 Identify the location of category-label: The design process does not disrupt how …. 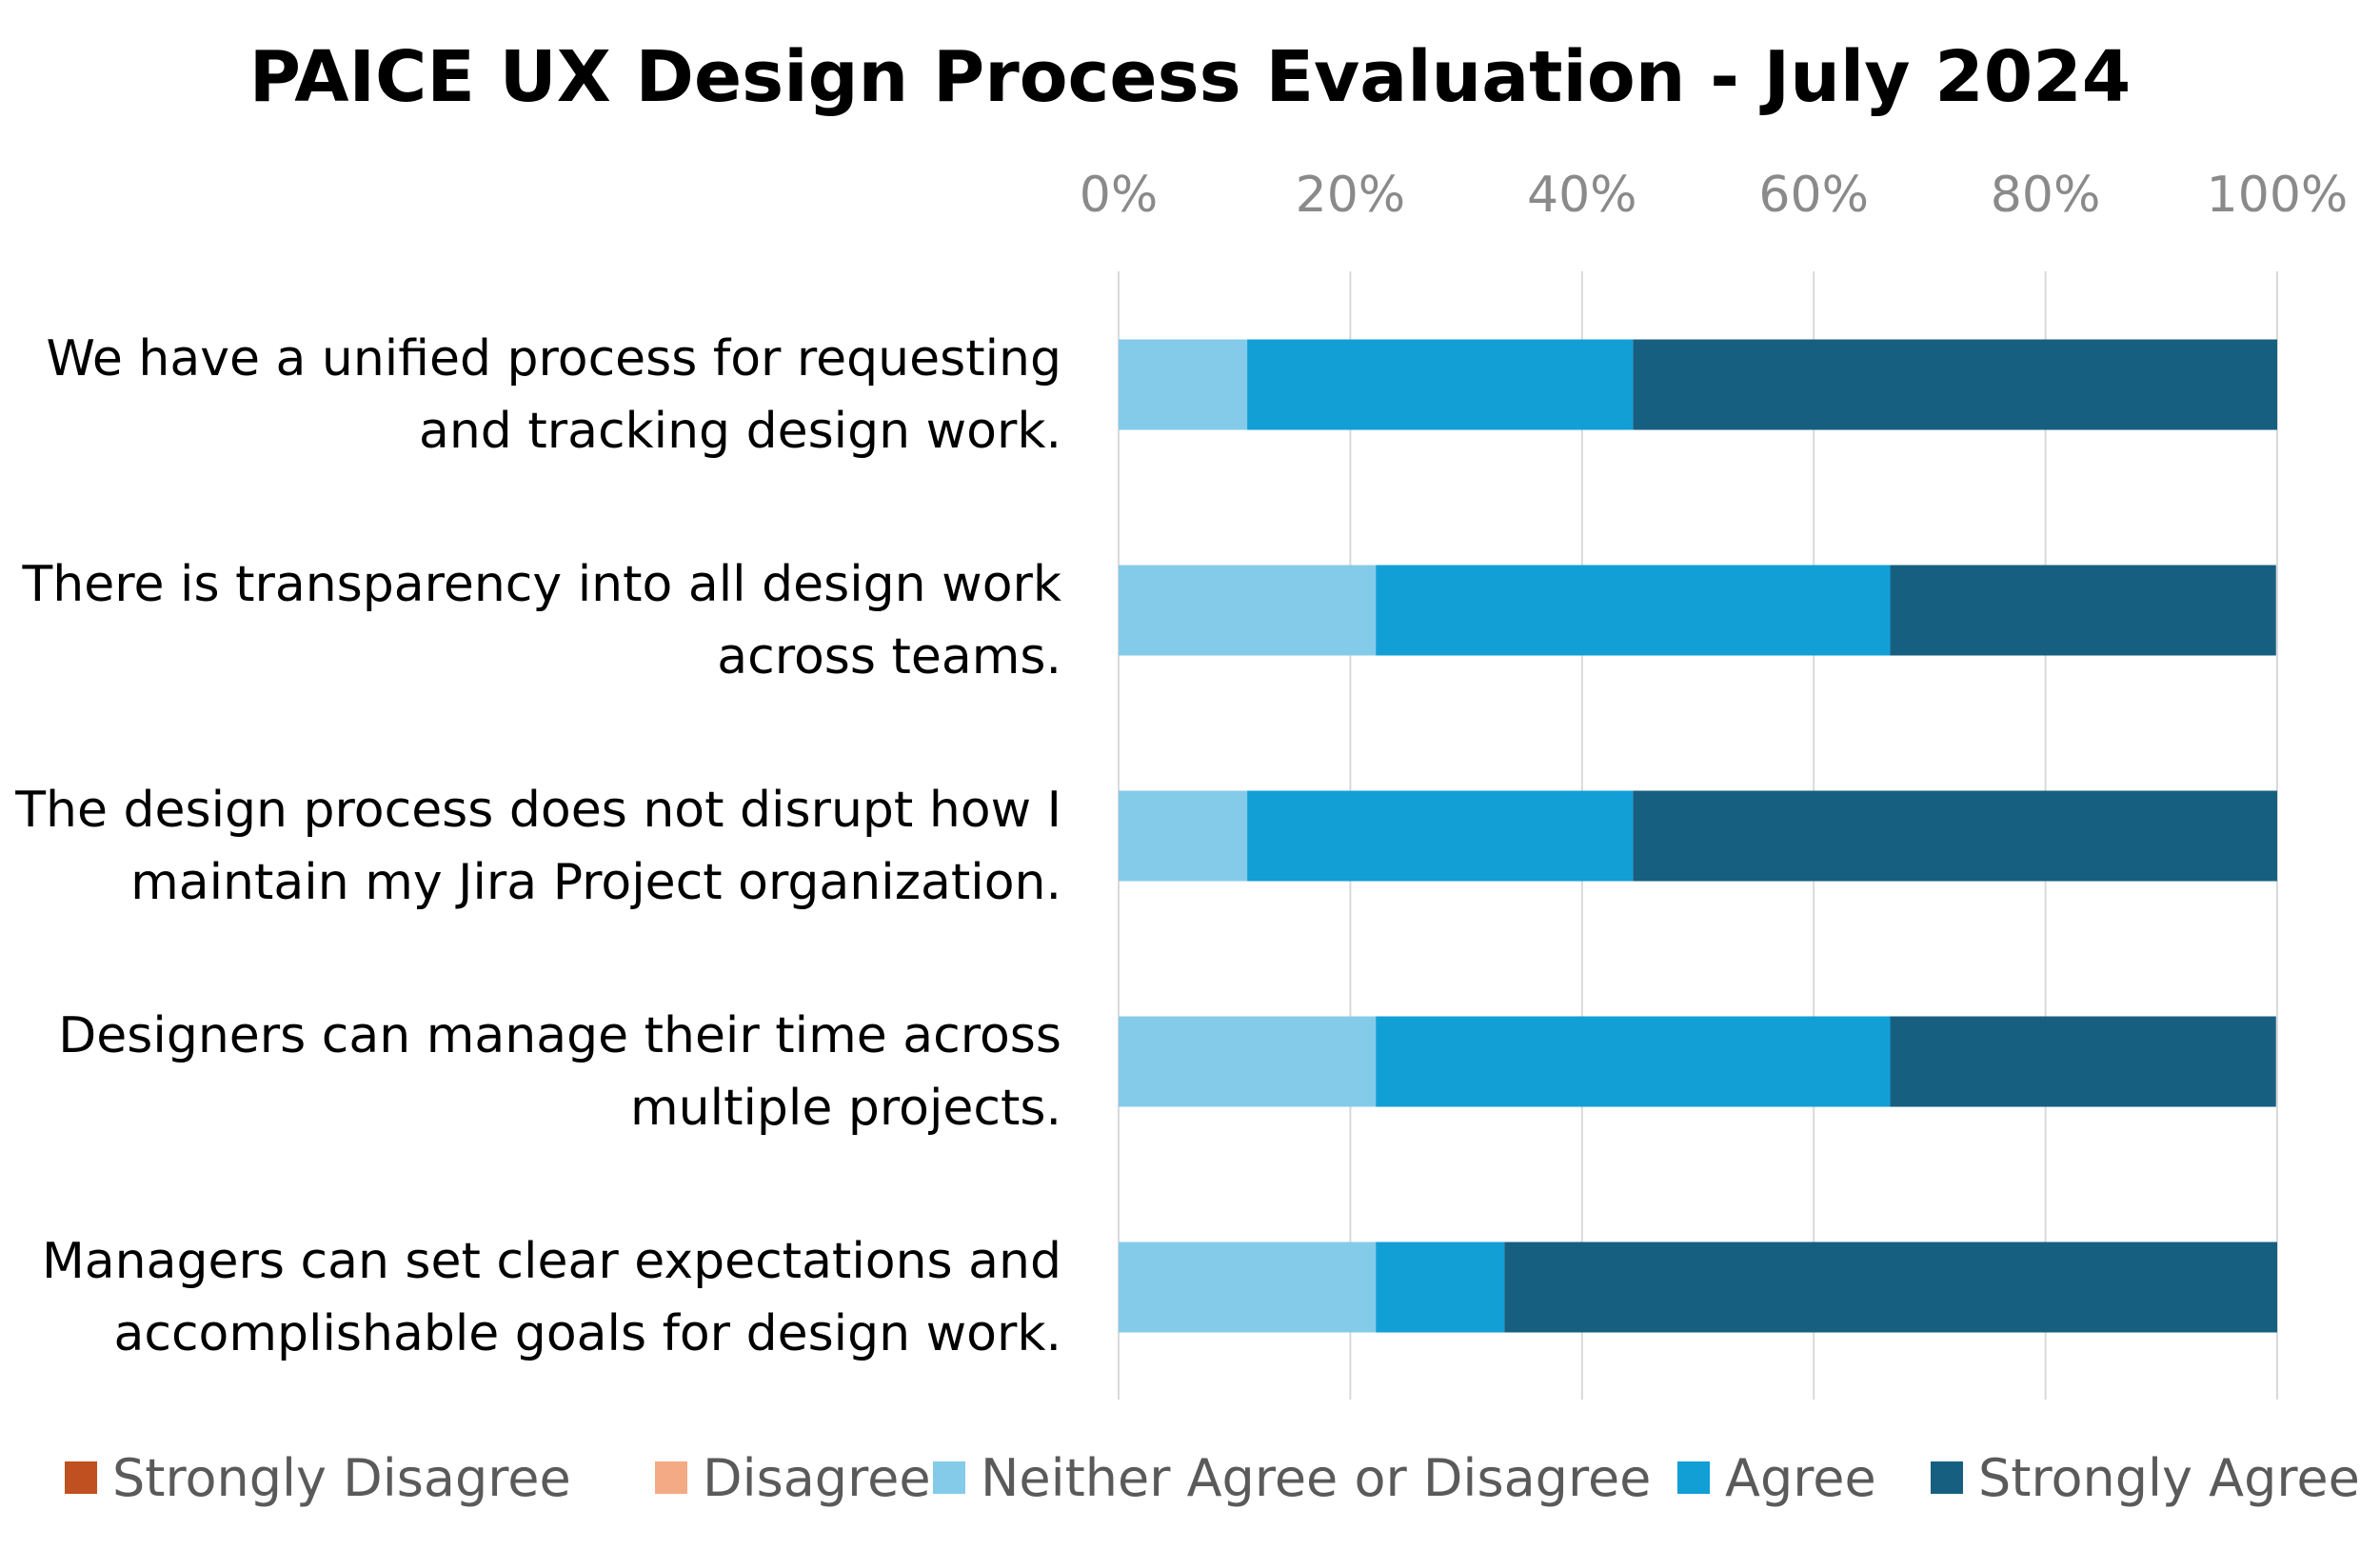
(537, 846).